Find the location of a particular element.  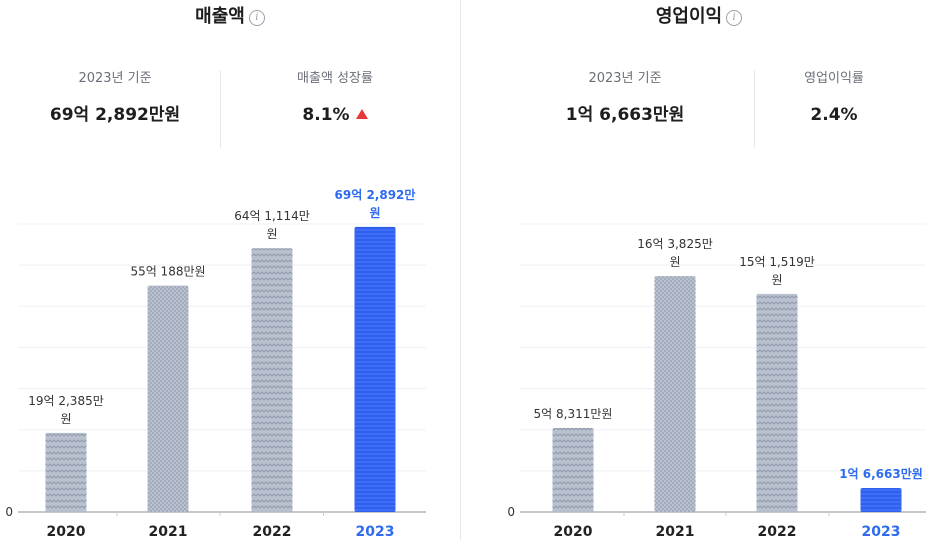

stat-value: 69억 2,892만원 is located at coordinates (115, 115).